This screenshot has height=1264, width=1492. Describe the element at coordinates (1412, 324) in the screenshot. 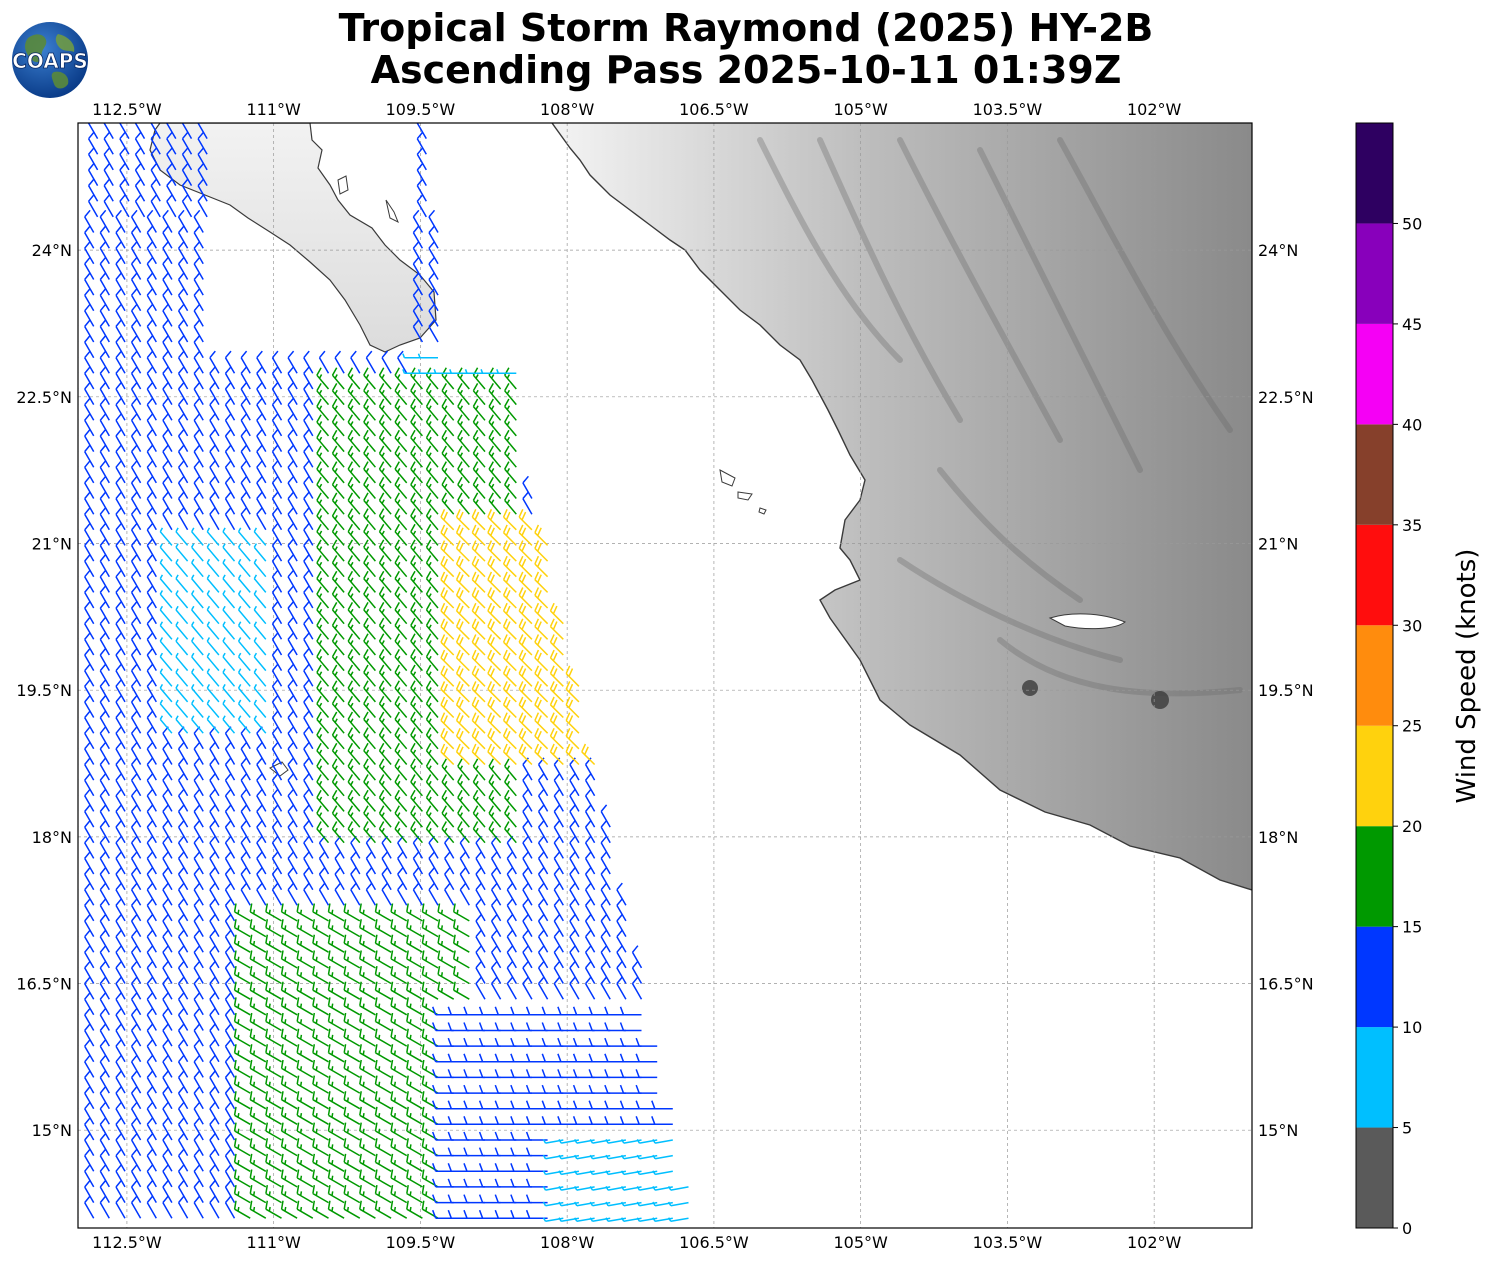

I see `colorbar-tick-label: 45` at that location.